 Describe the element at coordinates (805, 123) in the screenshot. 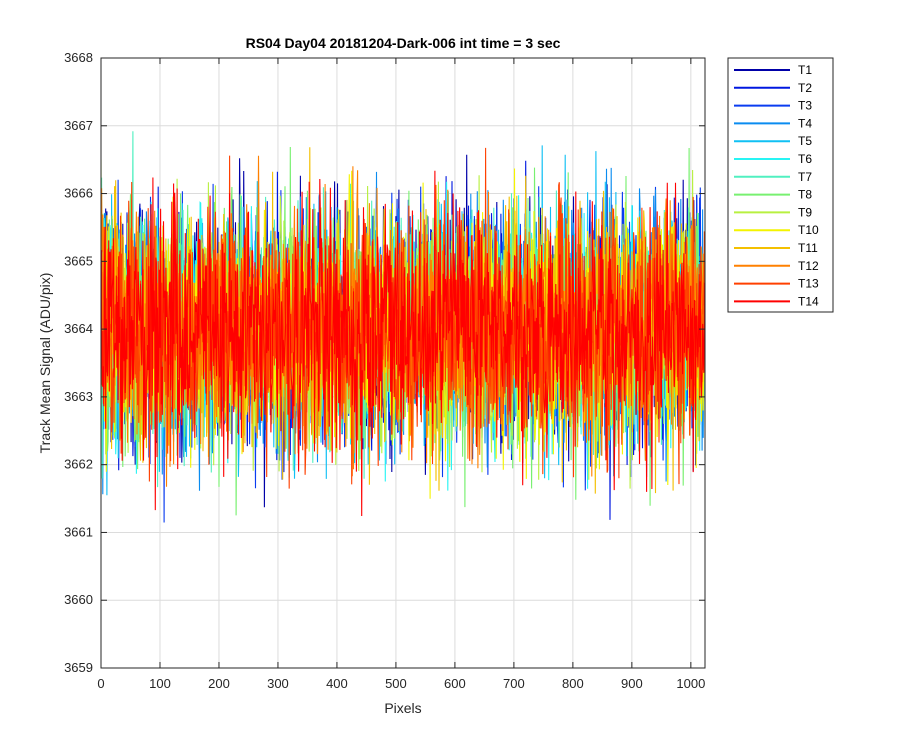

I see `legend-label-T4: T4` at that location.